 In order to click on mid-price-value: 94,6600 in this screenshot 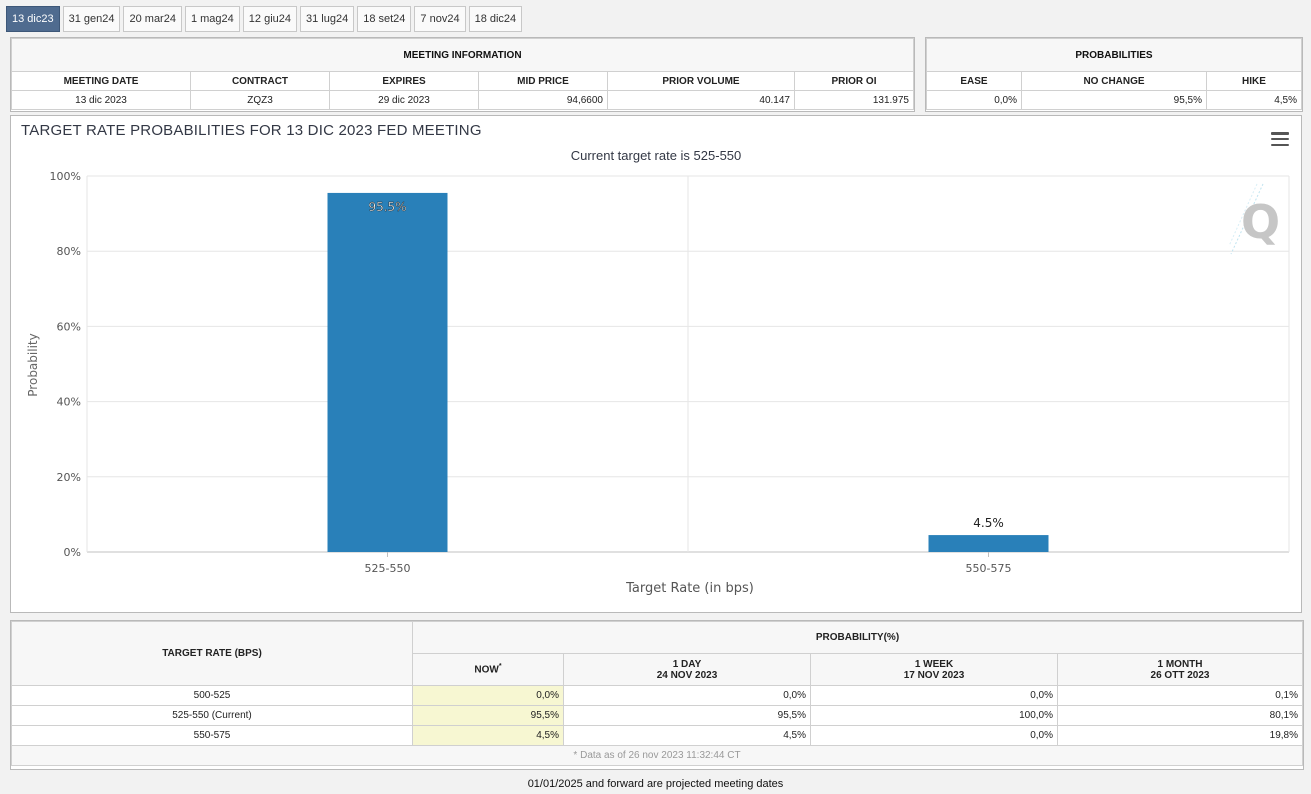, I will do `click(543, 100)`.